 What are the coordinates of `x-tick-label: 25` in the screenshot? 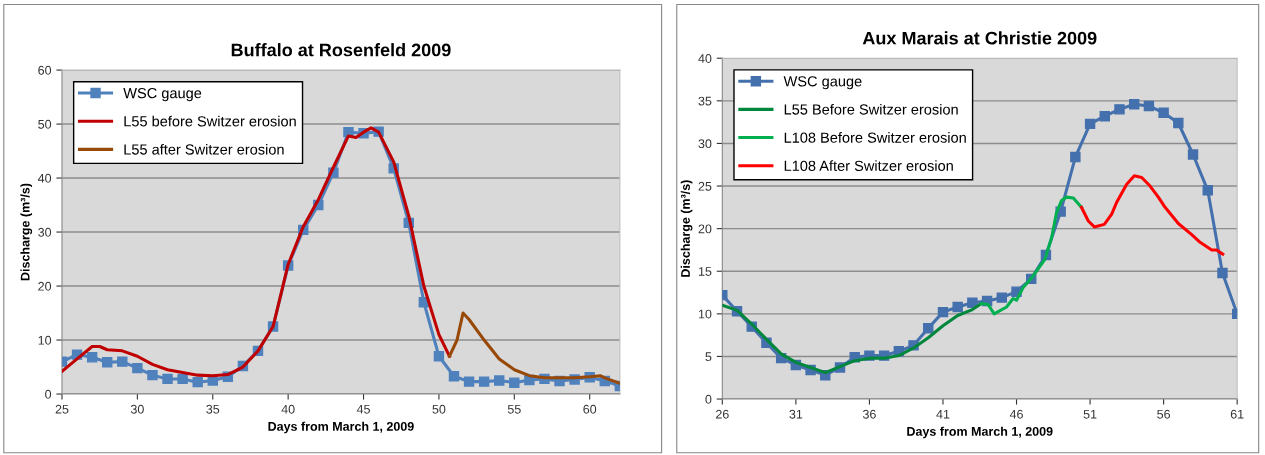 It's located at (62, 409).